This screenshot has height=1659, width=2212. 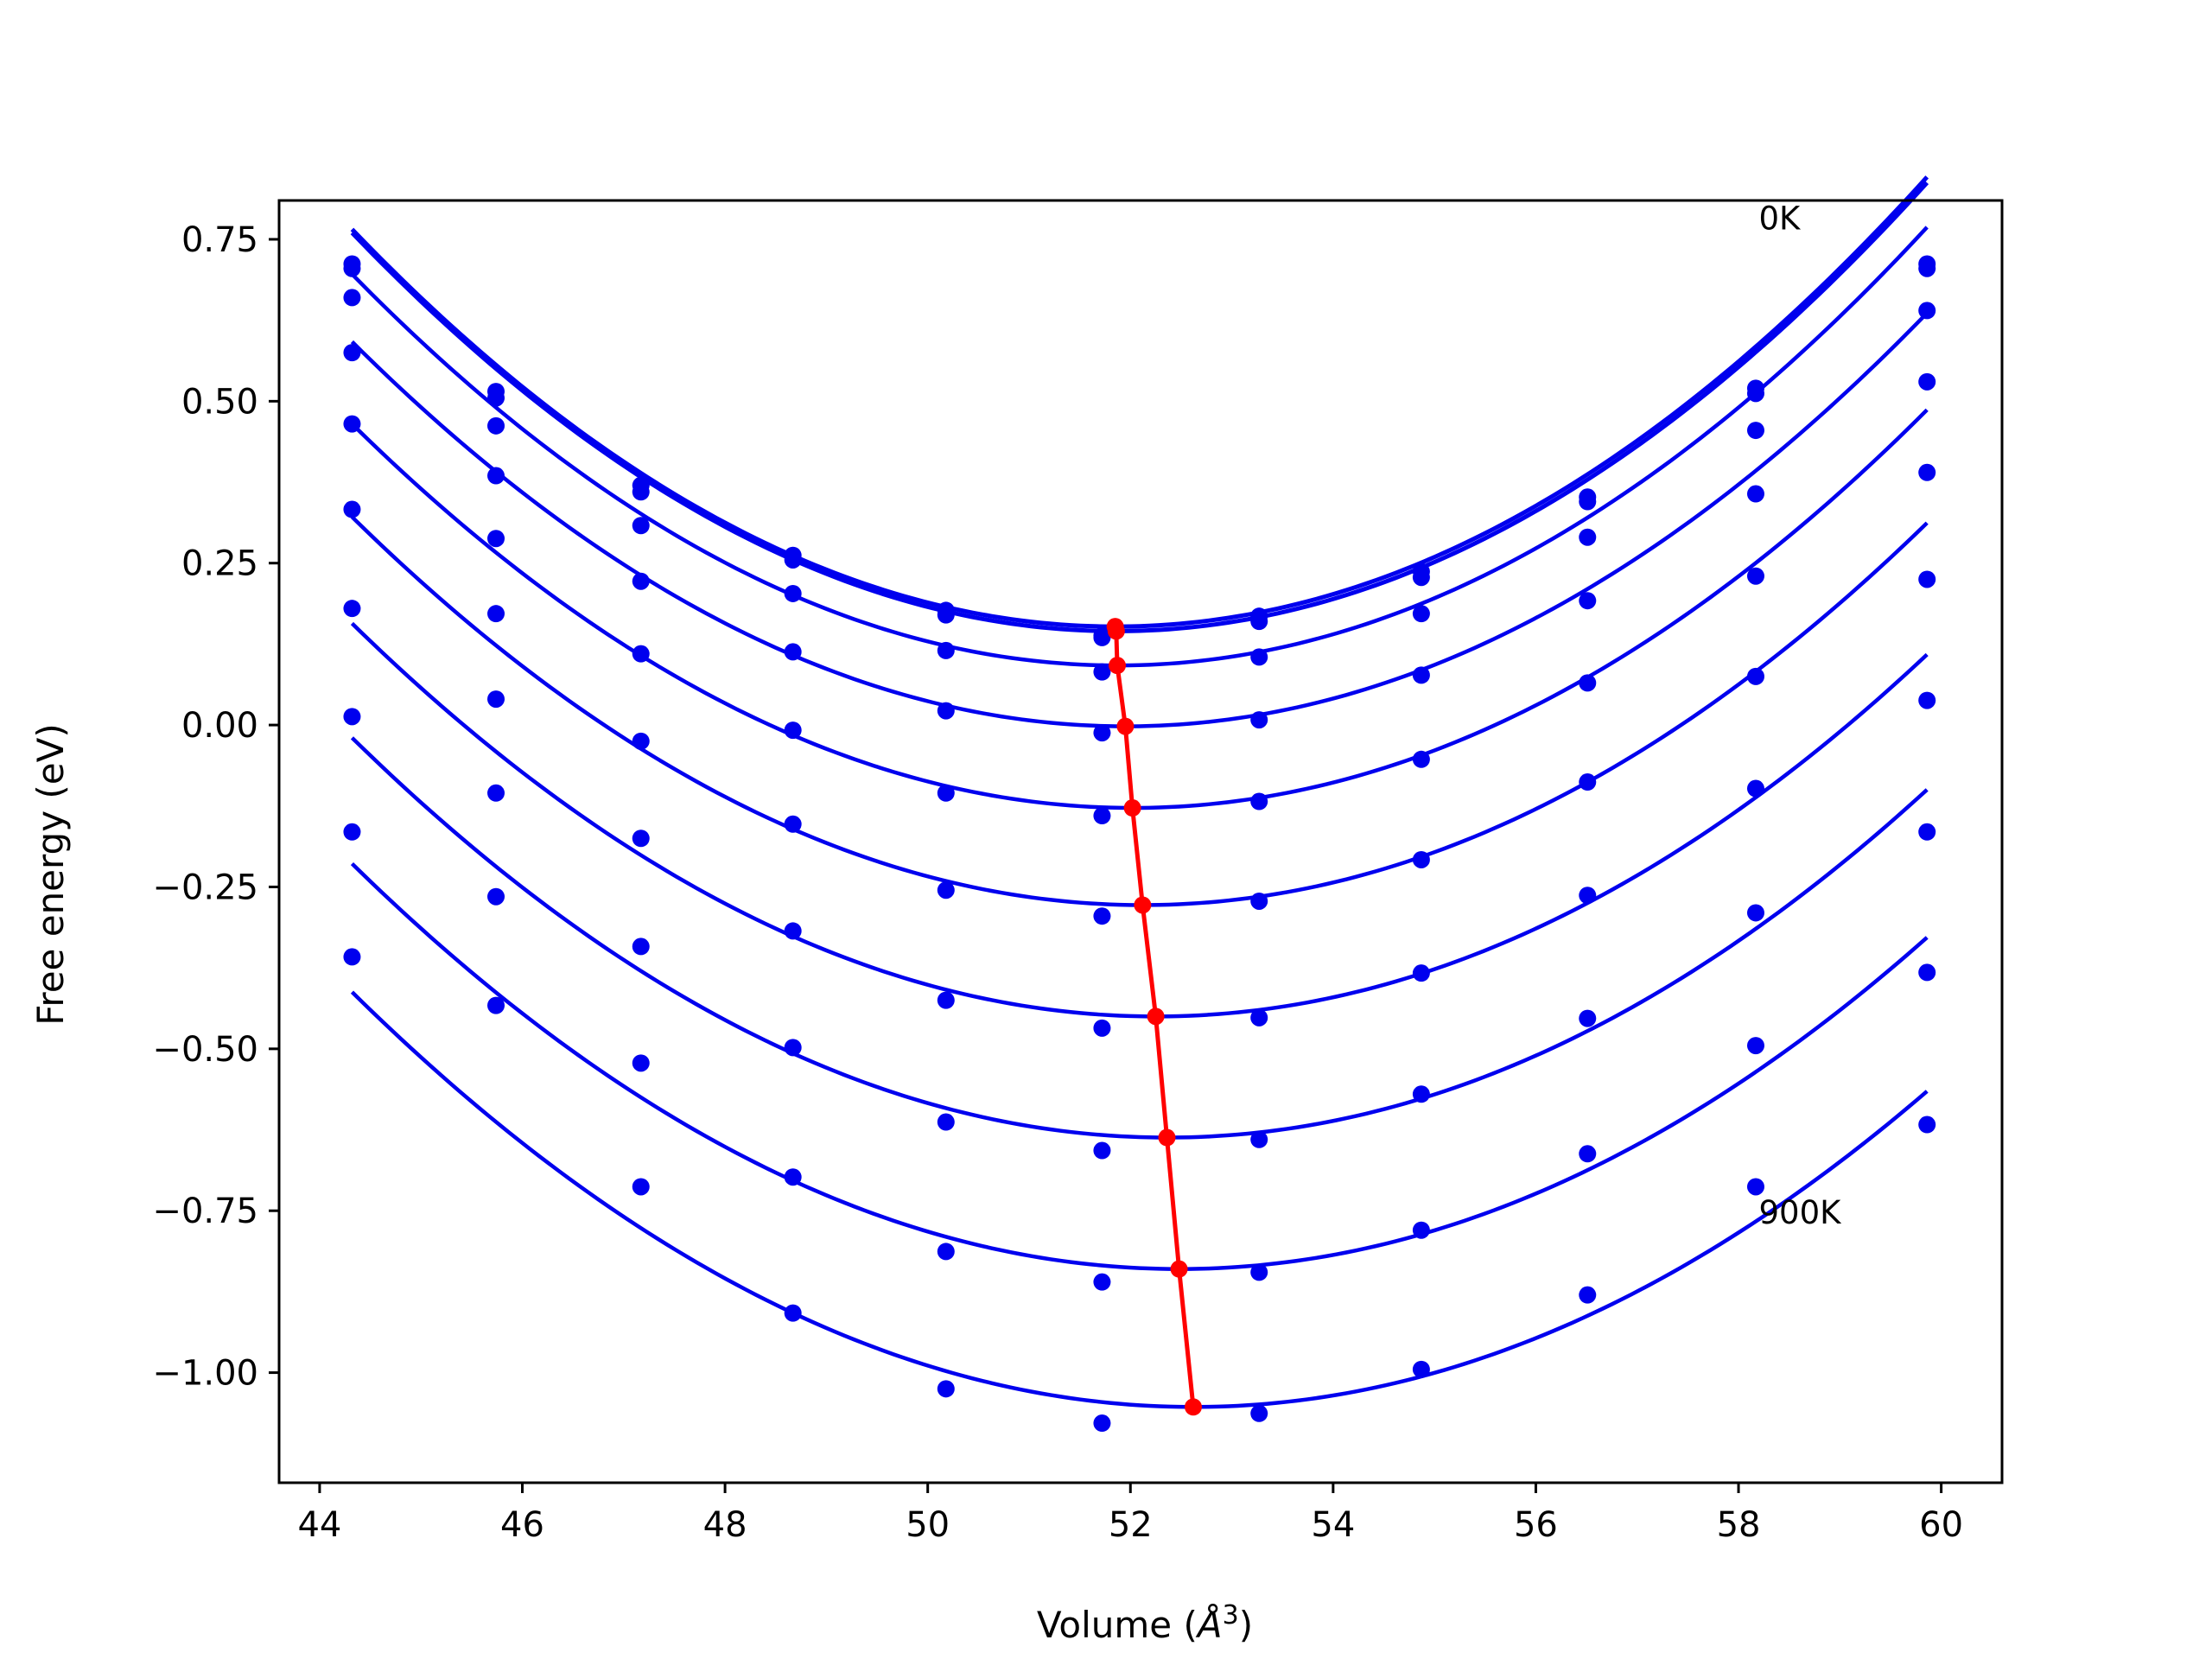 What do you see at coordinates (50, 874) in the screenshot?
I see `y-axis-label: Free energy (eV)` at bounding box center [50, 874].